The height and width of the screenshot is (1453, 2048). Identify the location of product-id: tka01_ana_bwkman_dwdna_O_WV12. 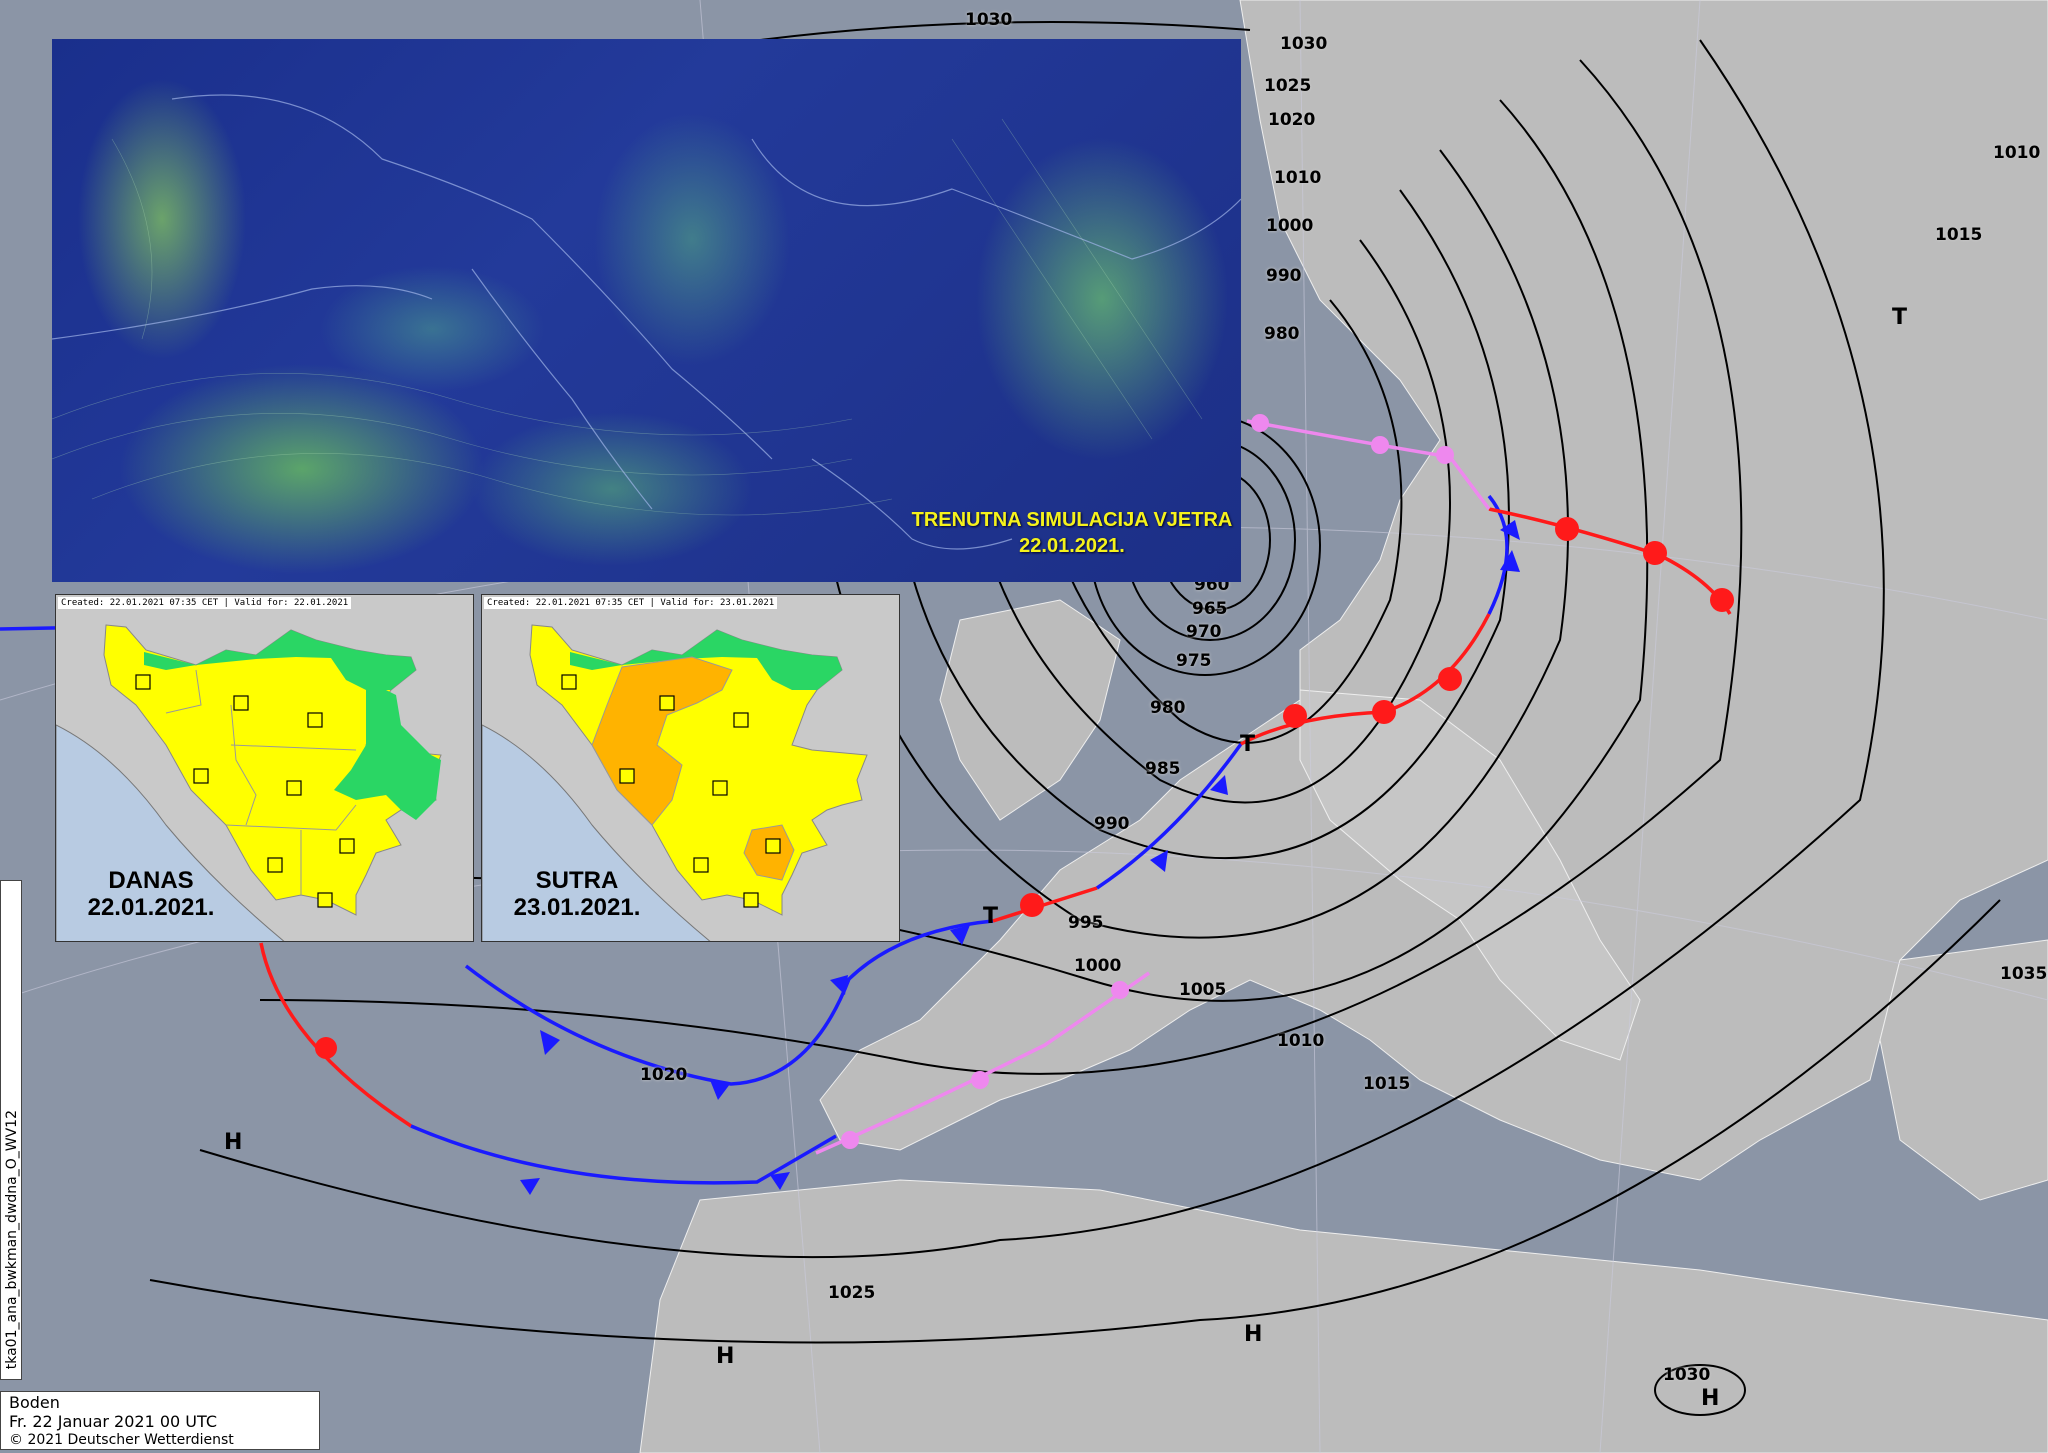
(12, 1239).